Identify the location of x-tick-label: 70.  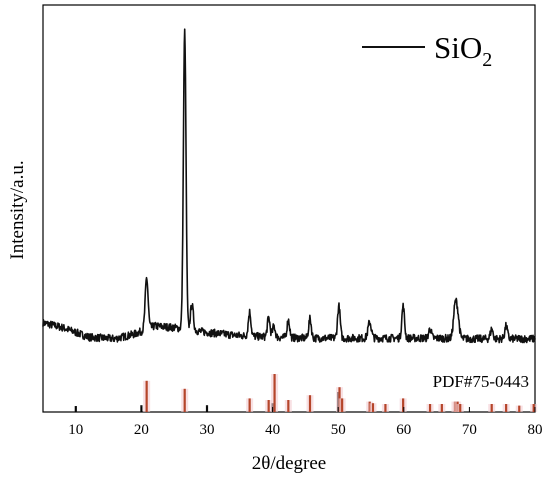
(469, 430).